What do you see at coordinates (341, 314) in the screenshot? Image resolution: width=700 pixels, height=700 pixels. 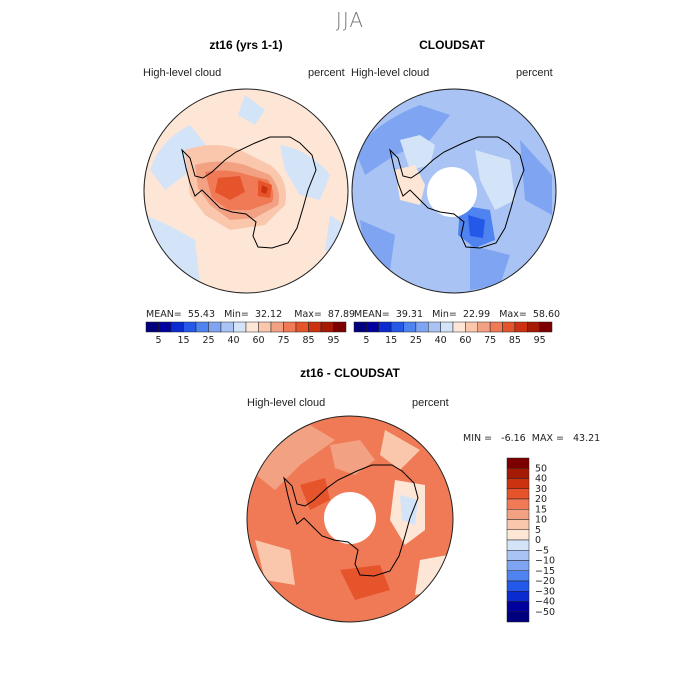 I see `stat-max: 87.89` at bounding box center [341, 314].